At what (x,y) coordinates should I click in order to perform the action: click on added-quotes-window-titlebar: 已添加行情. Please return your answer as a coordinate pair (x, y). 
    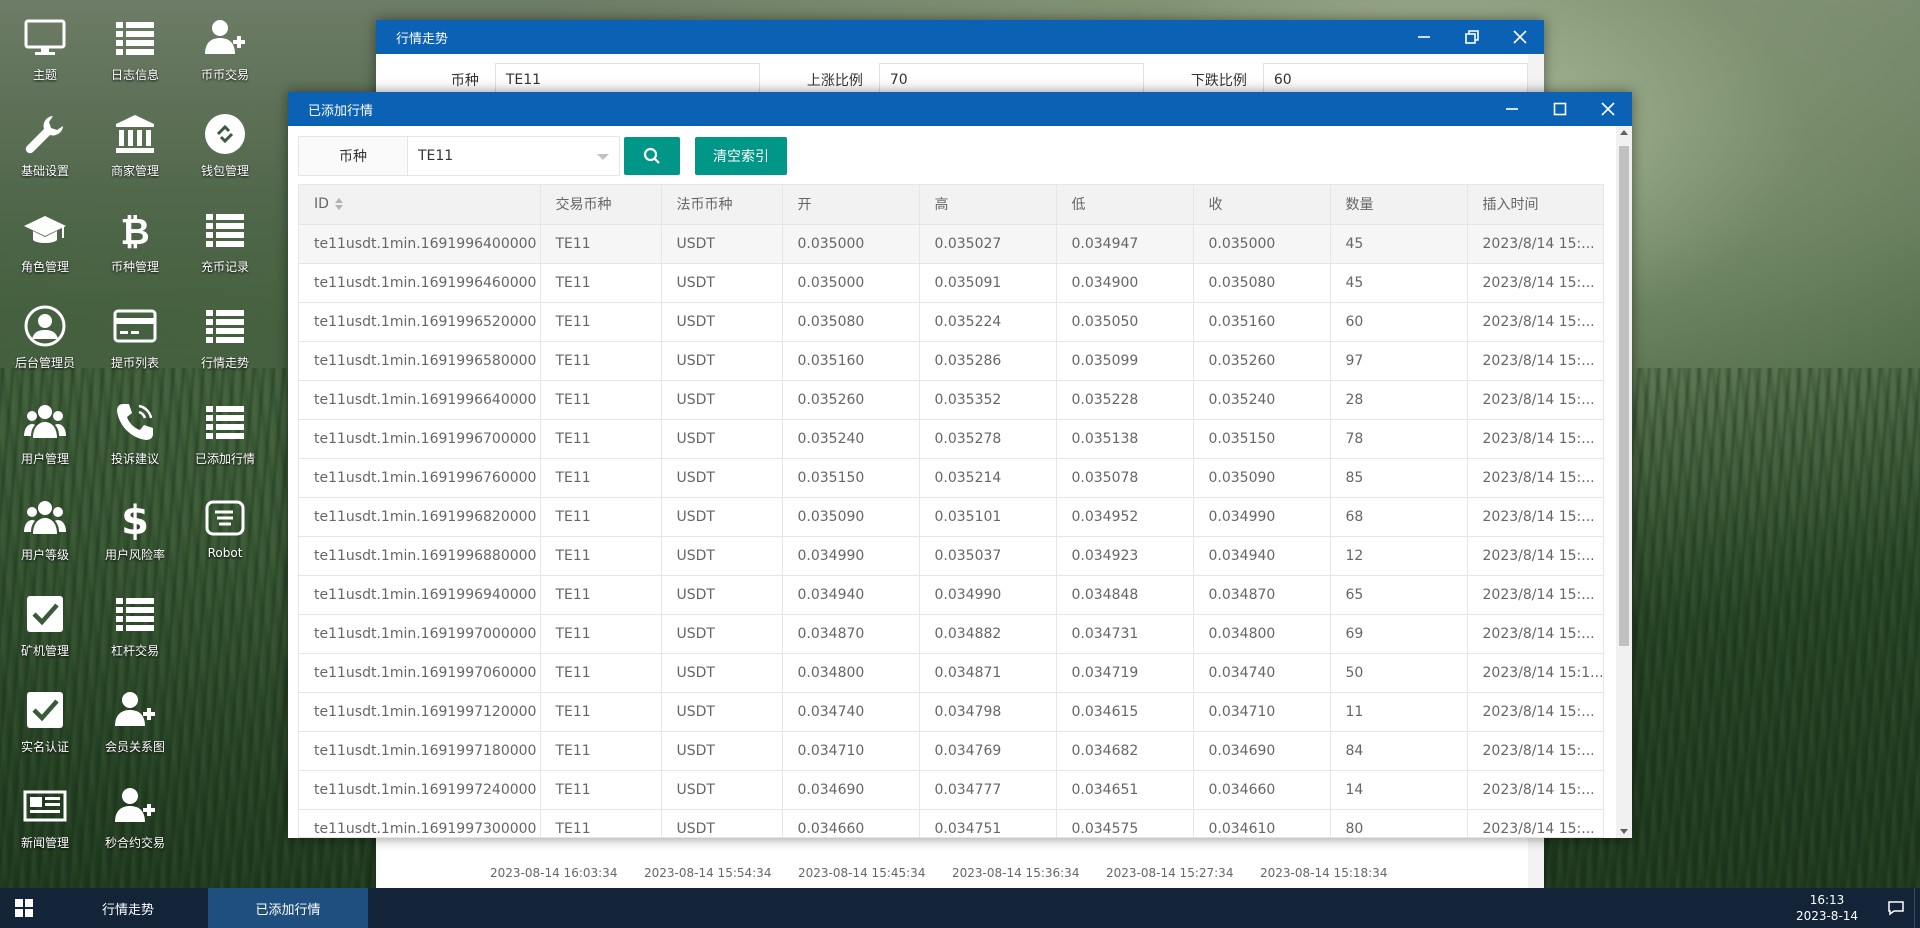
    Looking at the image, I should click on (960, 109).